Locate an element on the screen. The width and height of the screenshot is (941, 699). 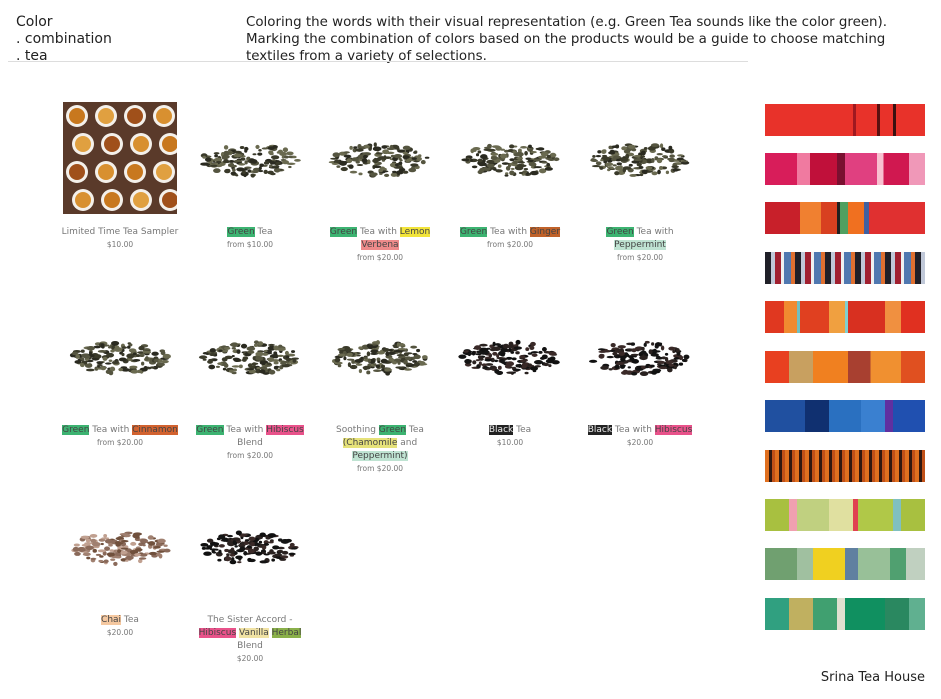
color-highlight: Verbena is located at coordinates (380, 245).